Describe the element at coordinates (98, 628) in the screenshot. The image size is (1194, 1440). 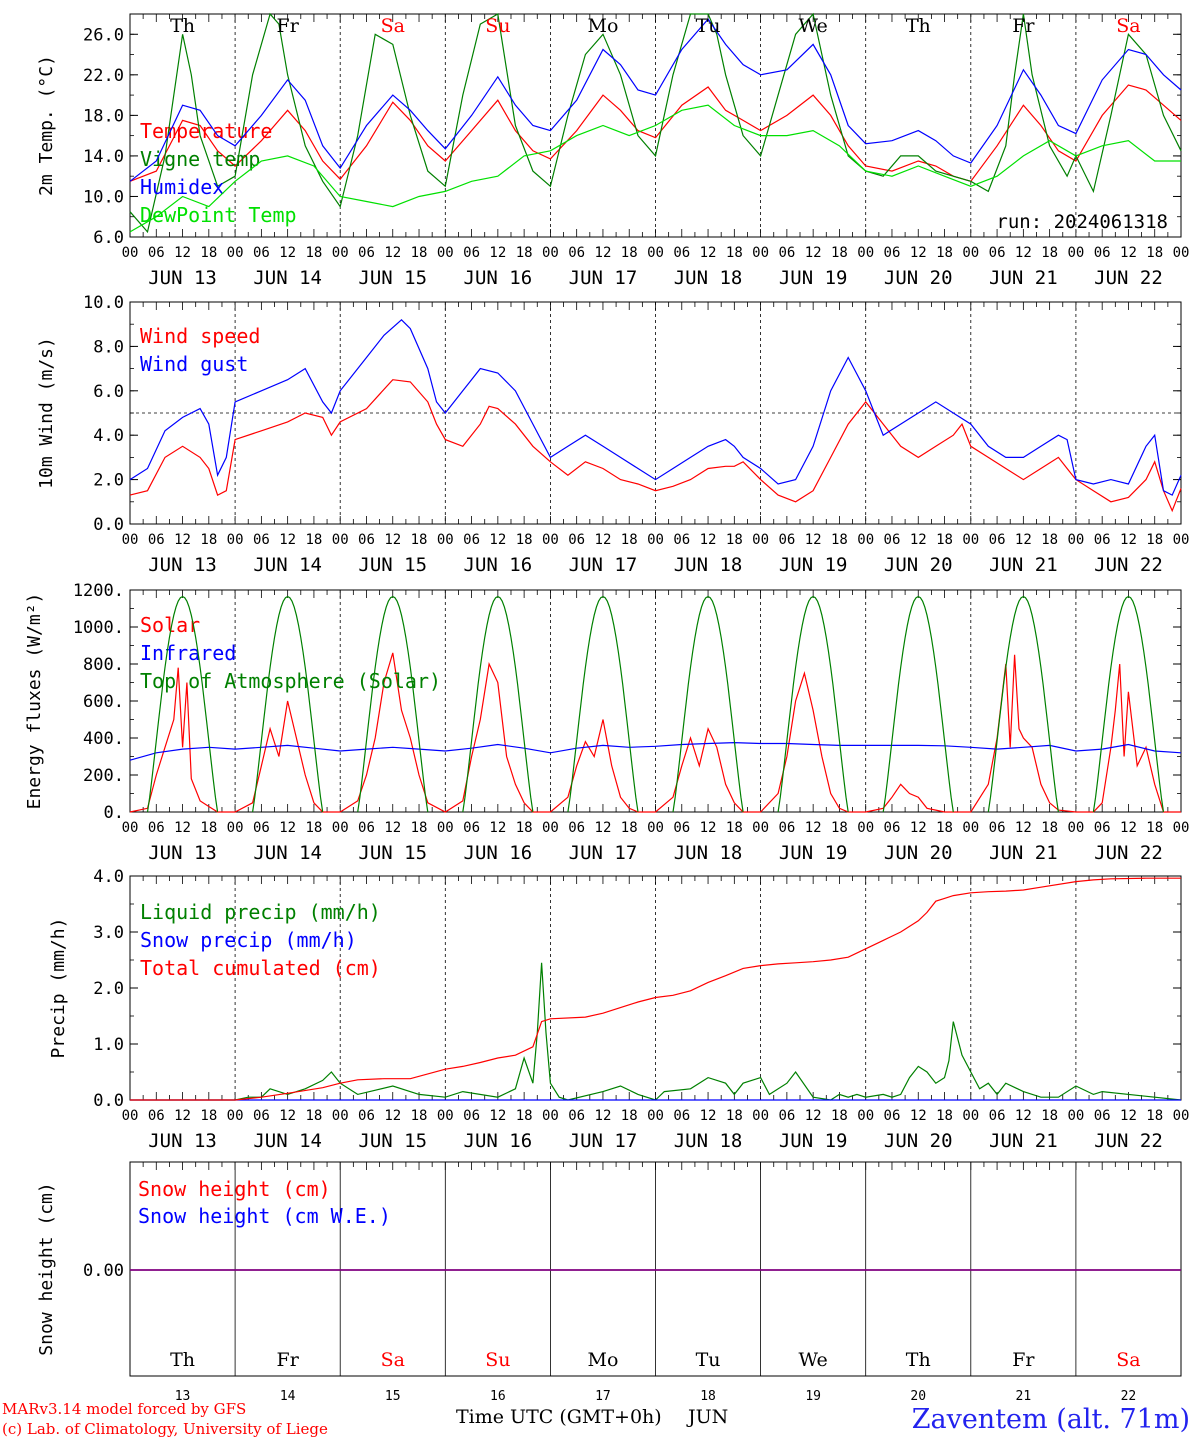
I see `y-tick-label: 1000.` at that location.